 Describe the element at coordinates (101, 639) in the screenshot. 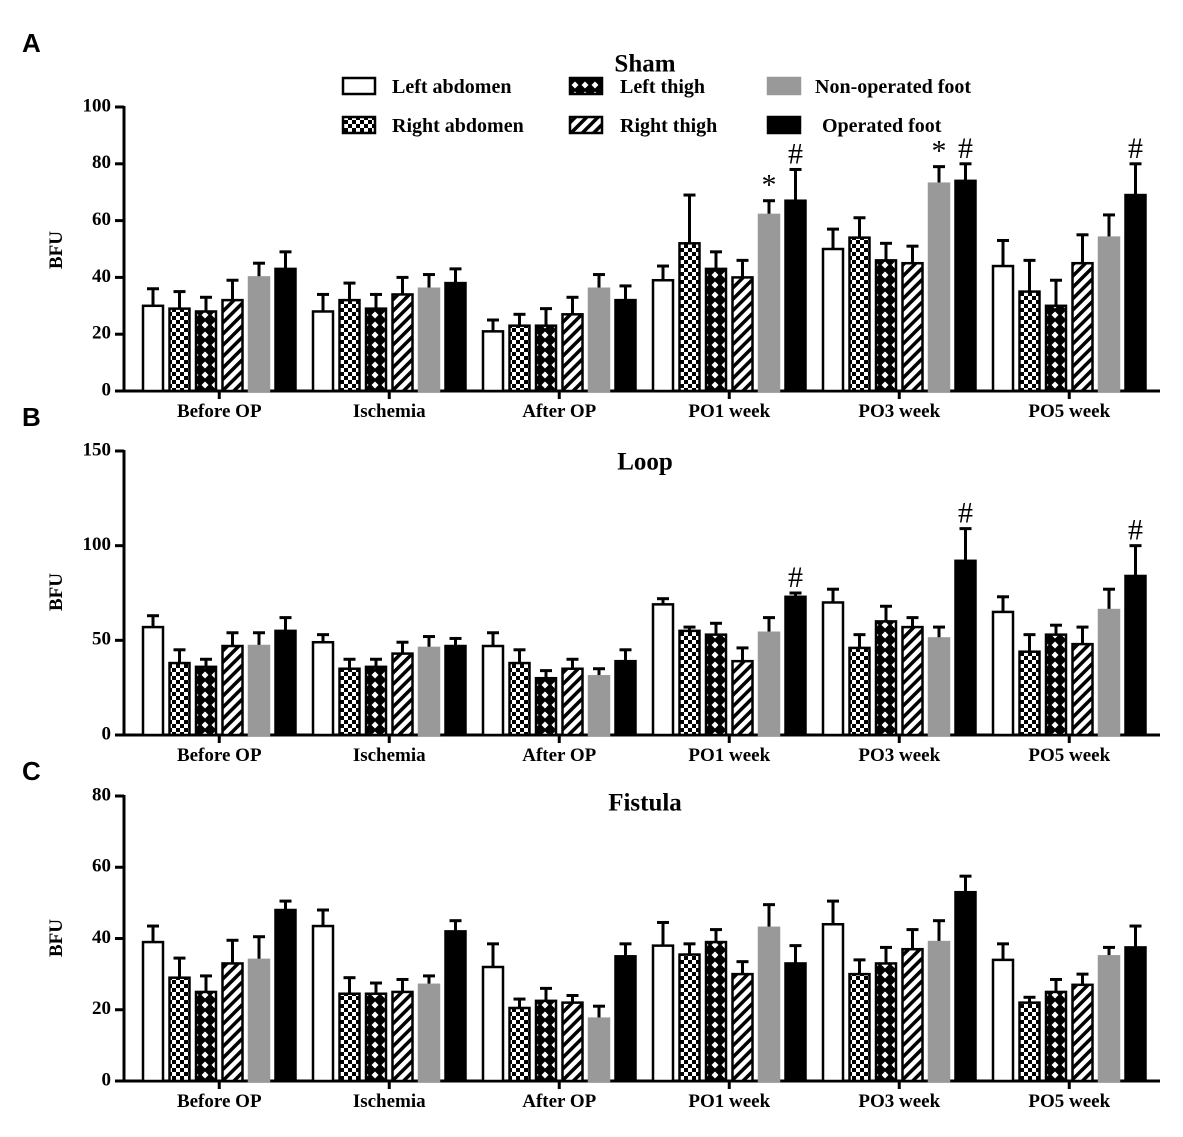

I see `y-tick-label: 50` at that location.